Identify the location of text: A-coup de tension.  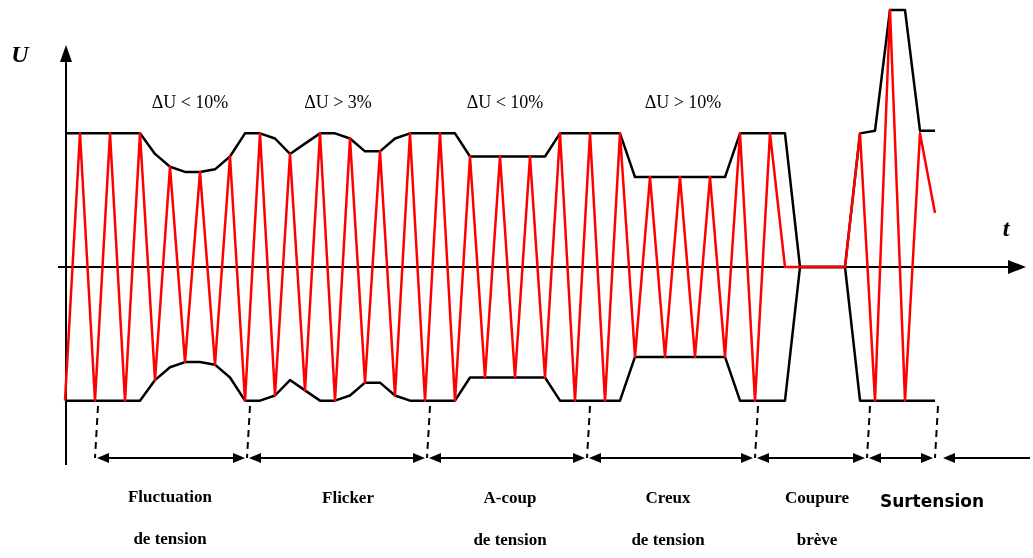
(510, 518).